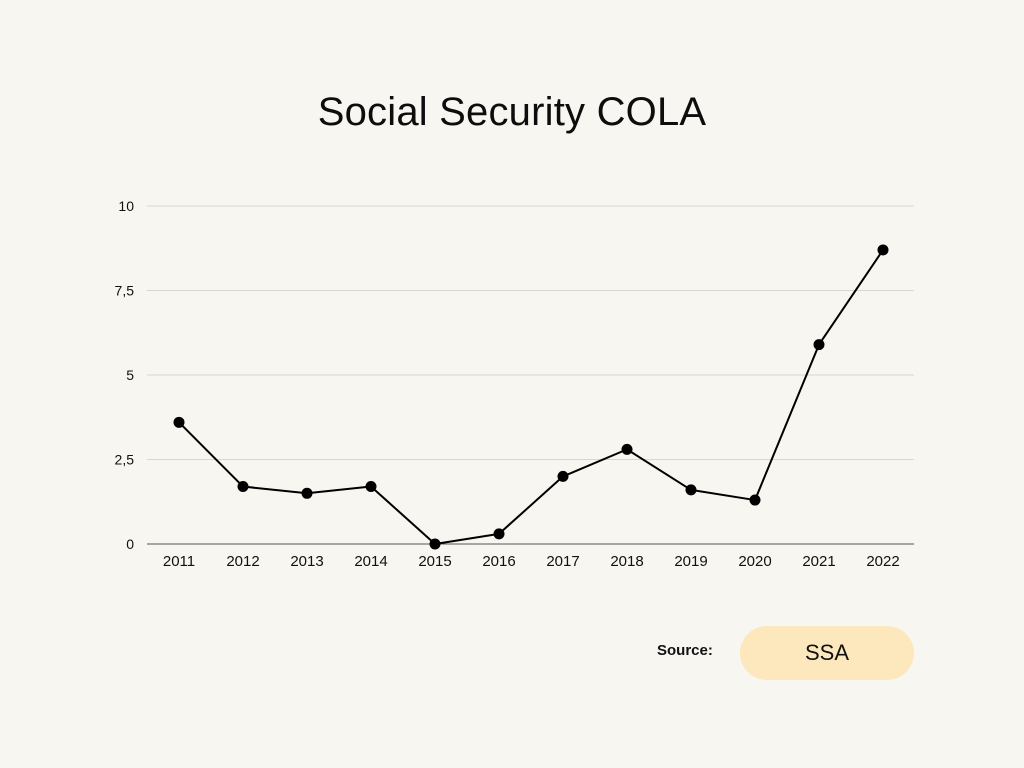  What do you see at coordinates (306, 561) in the screenshot?
I see `x-tick-label: 2013` at bounding box center [306, 561].